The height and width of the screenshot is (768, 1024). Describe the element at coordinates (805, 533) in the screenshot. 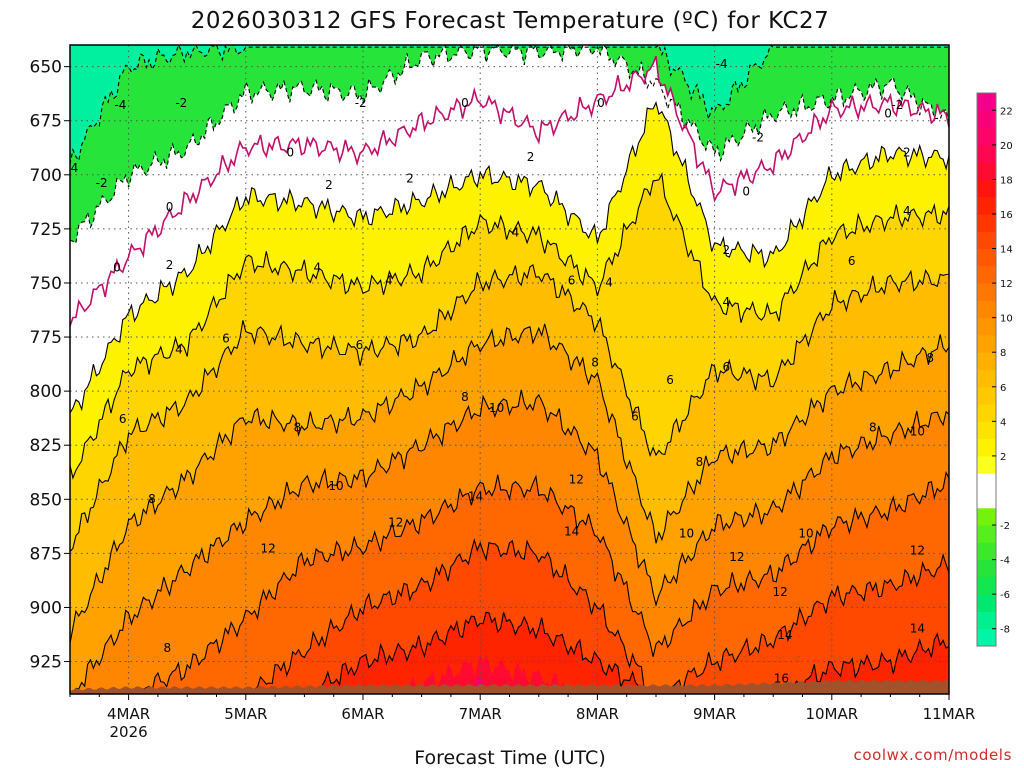

I see `contour-label-47: 10` at that location.